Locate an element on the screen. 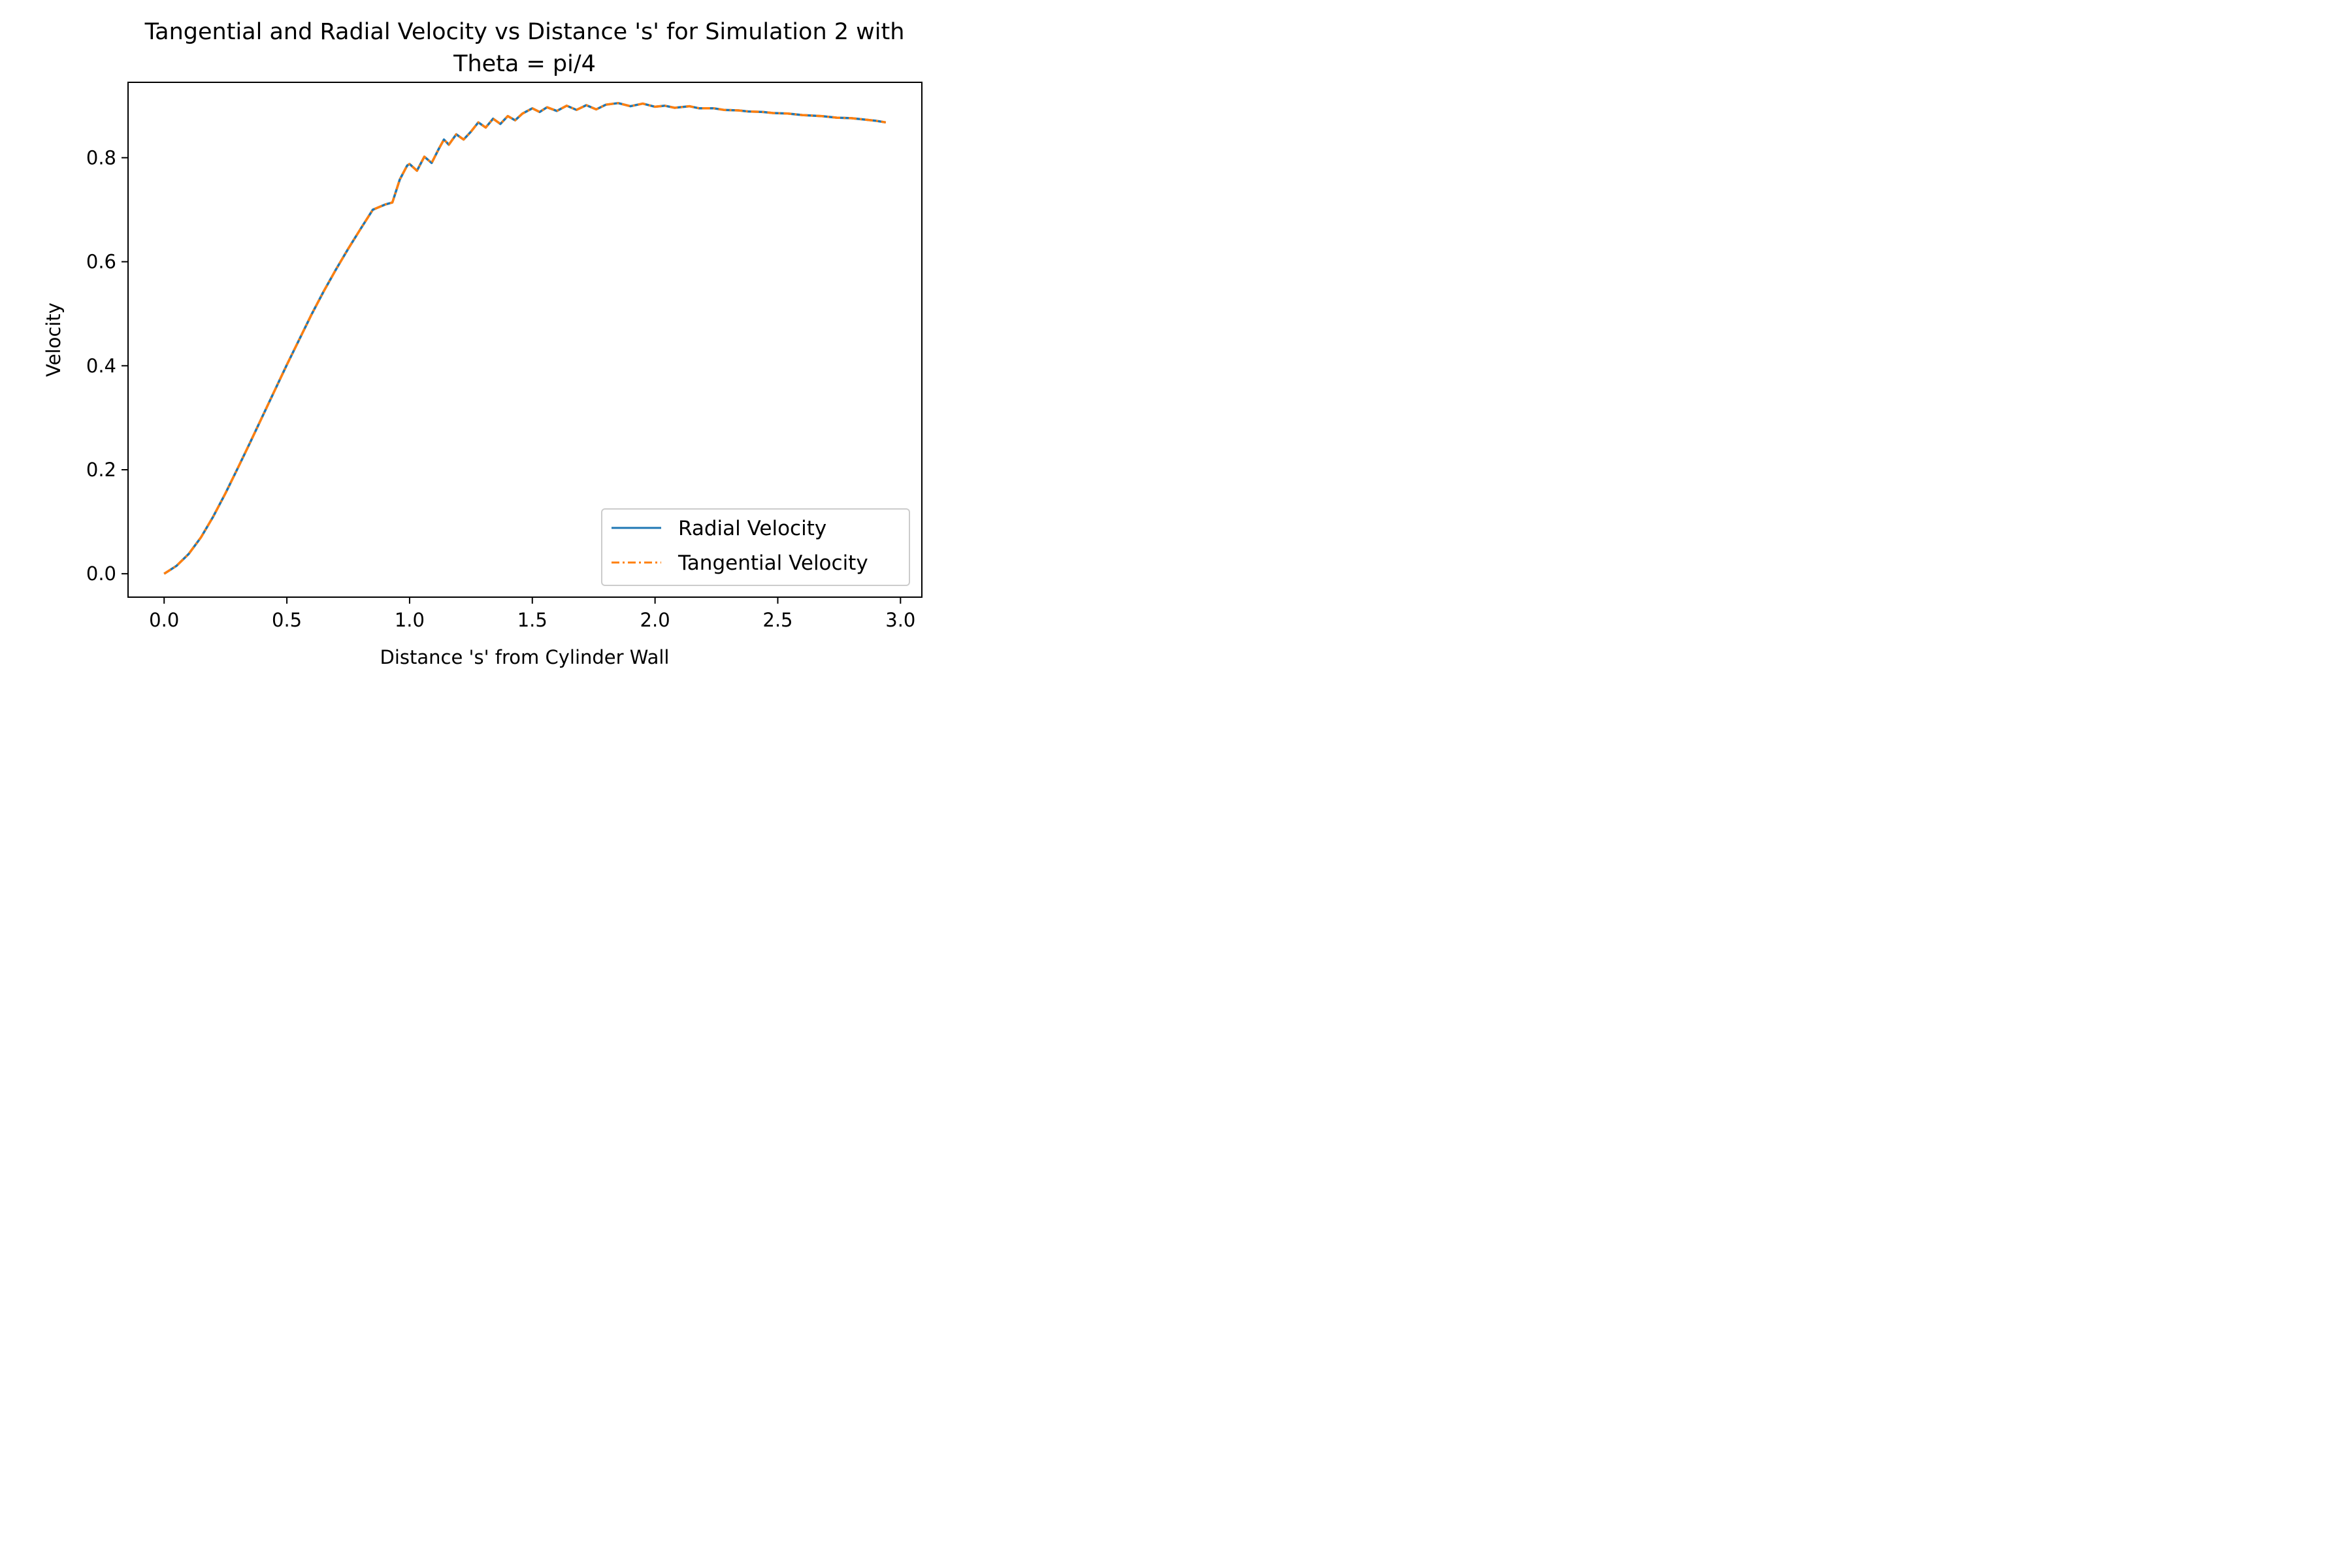 Image resolution: width=2352 pixels, height=1568 pixels. legend-label-tangential-velocity: Tangential Velocity is located at coordinates (773, 563).